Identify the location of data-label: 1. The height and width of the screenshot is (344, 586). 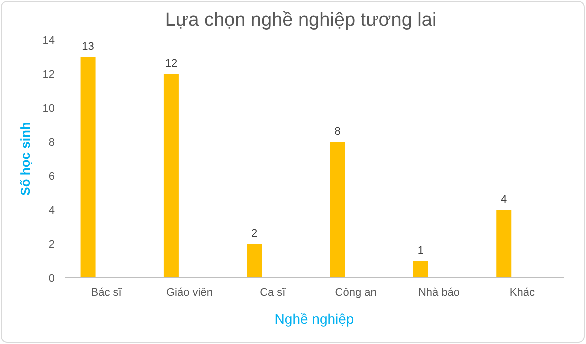
(421, 251).